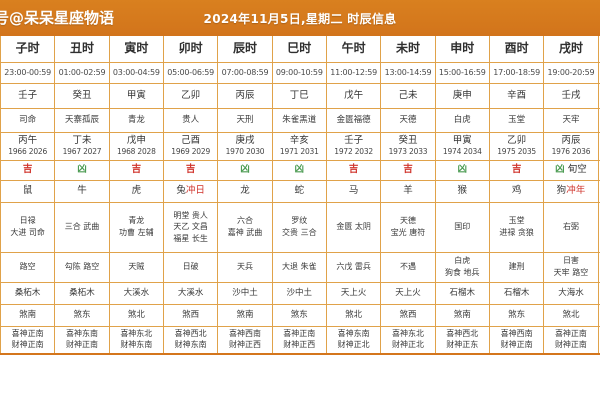 The image size is (600, 400). Describe the element at coordinates (354, 191) in the screenshot. I see `zodiac-cell: 马` at that location.